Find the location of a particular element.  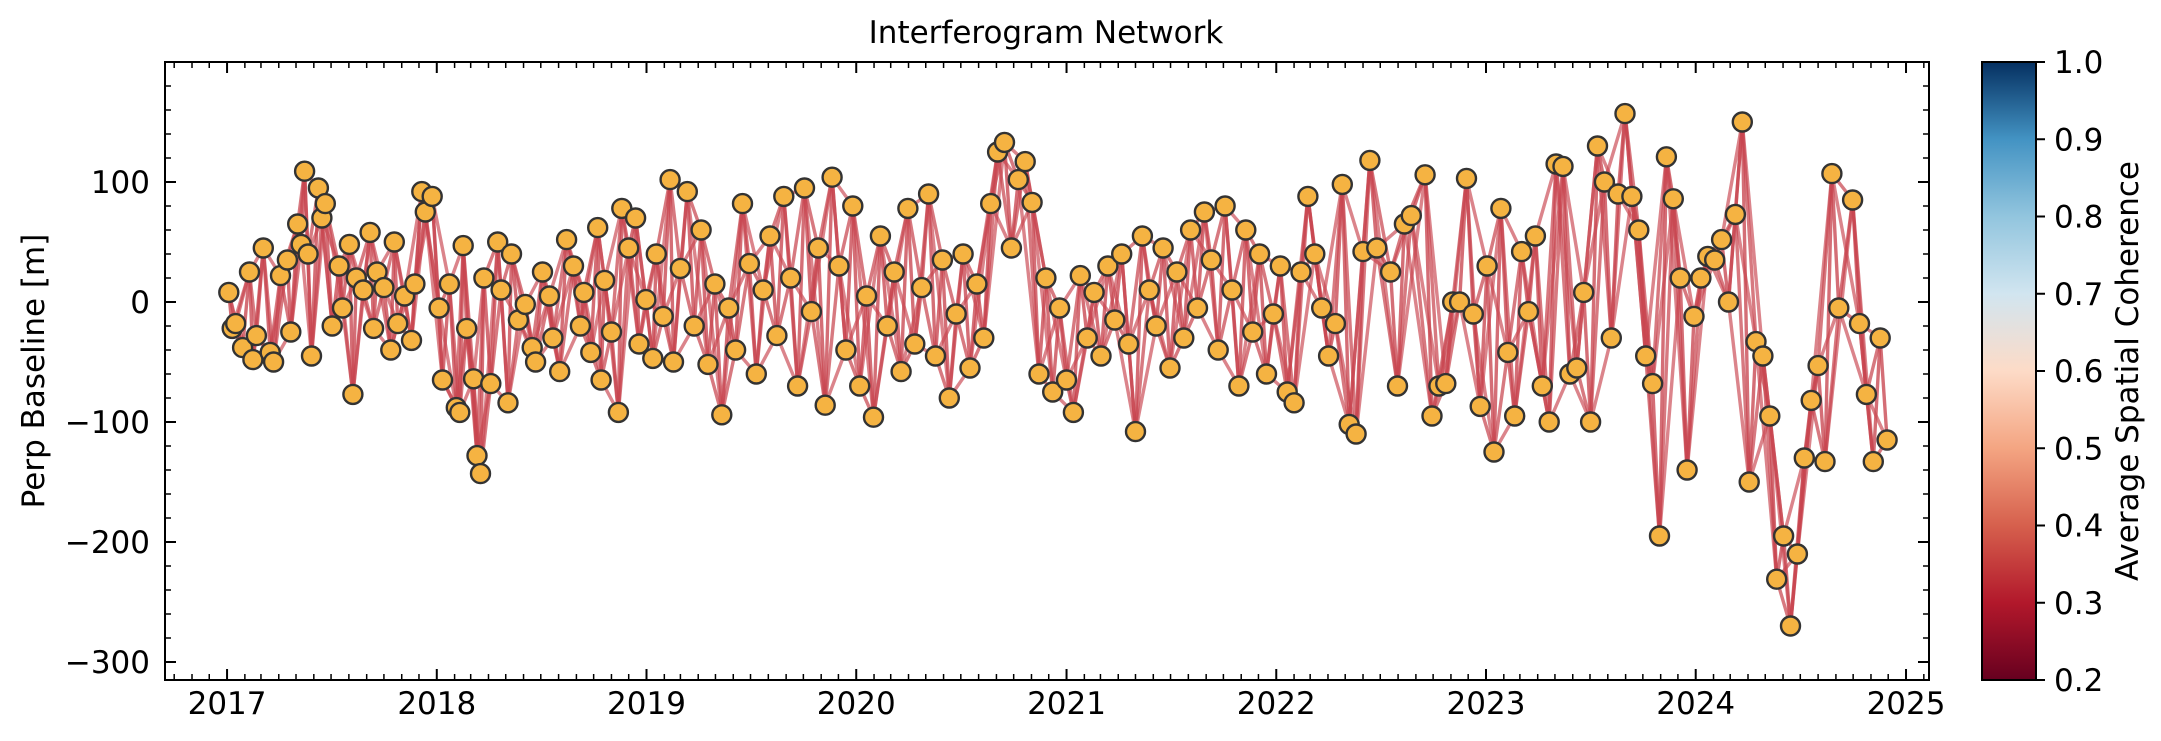

x-tick-label: 2020 is located at coordinates (856, 704).